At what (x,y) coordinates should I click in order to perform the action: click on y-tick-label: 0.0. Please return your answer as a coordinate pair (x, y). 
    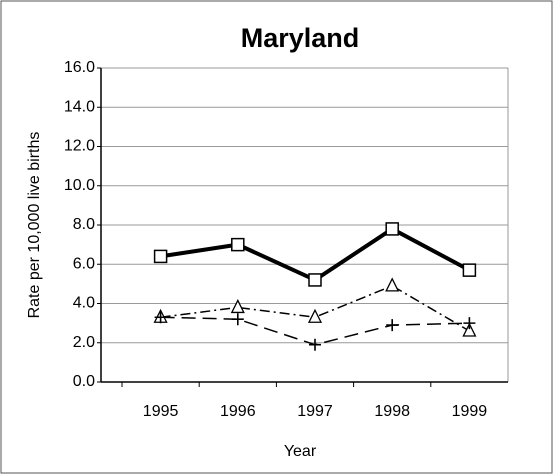
    Looking at the image, I should click on (84, 381).